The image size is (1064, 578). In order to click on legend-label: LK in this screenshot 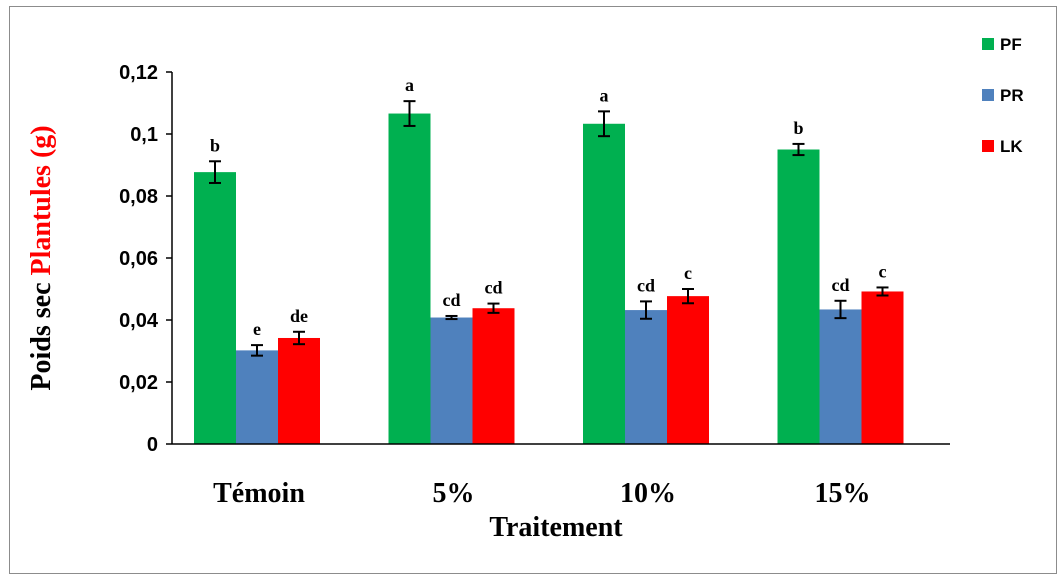, I will do `click(1011, 146)`.